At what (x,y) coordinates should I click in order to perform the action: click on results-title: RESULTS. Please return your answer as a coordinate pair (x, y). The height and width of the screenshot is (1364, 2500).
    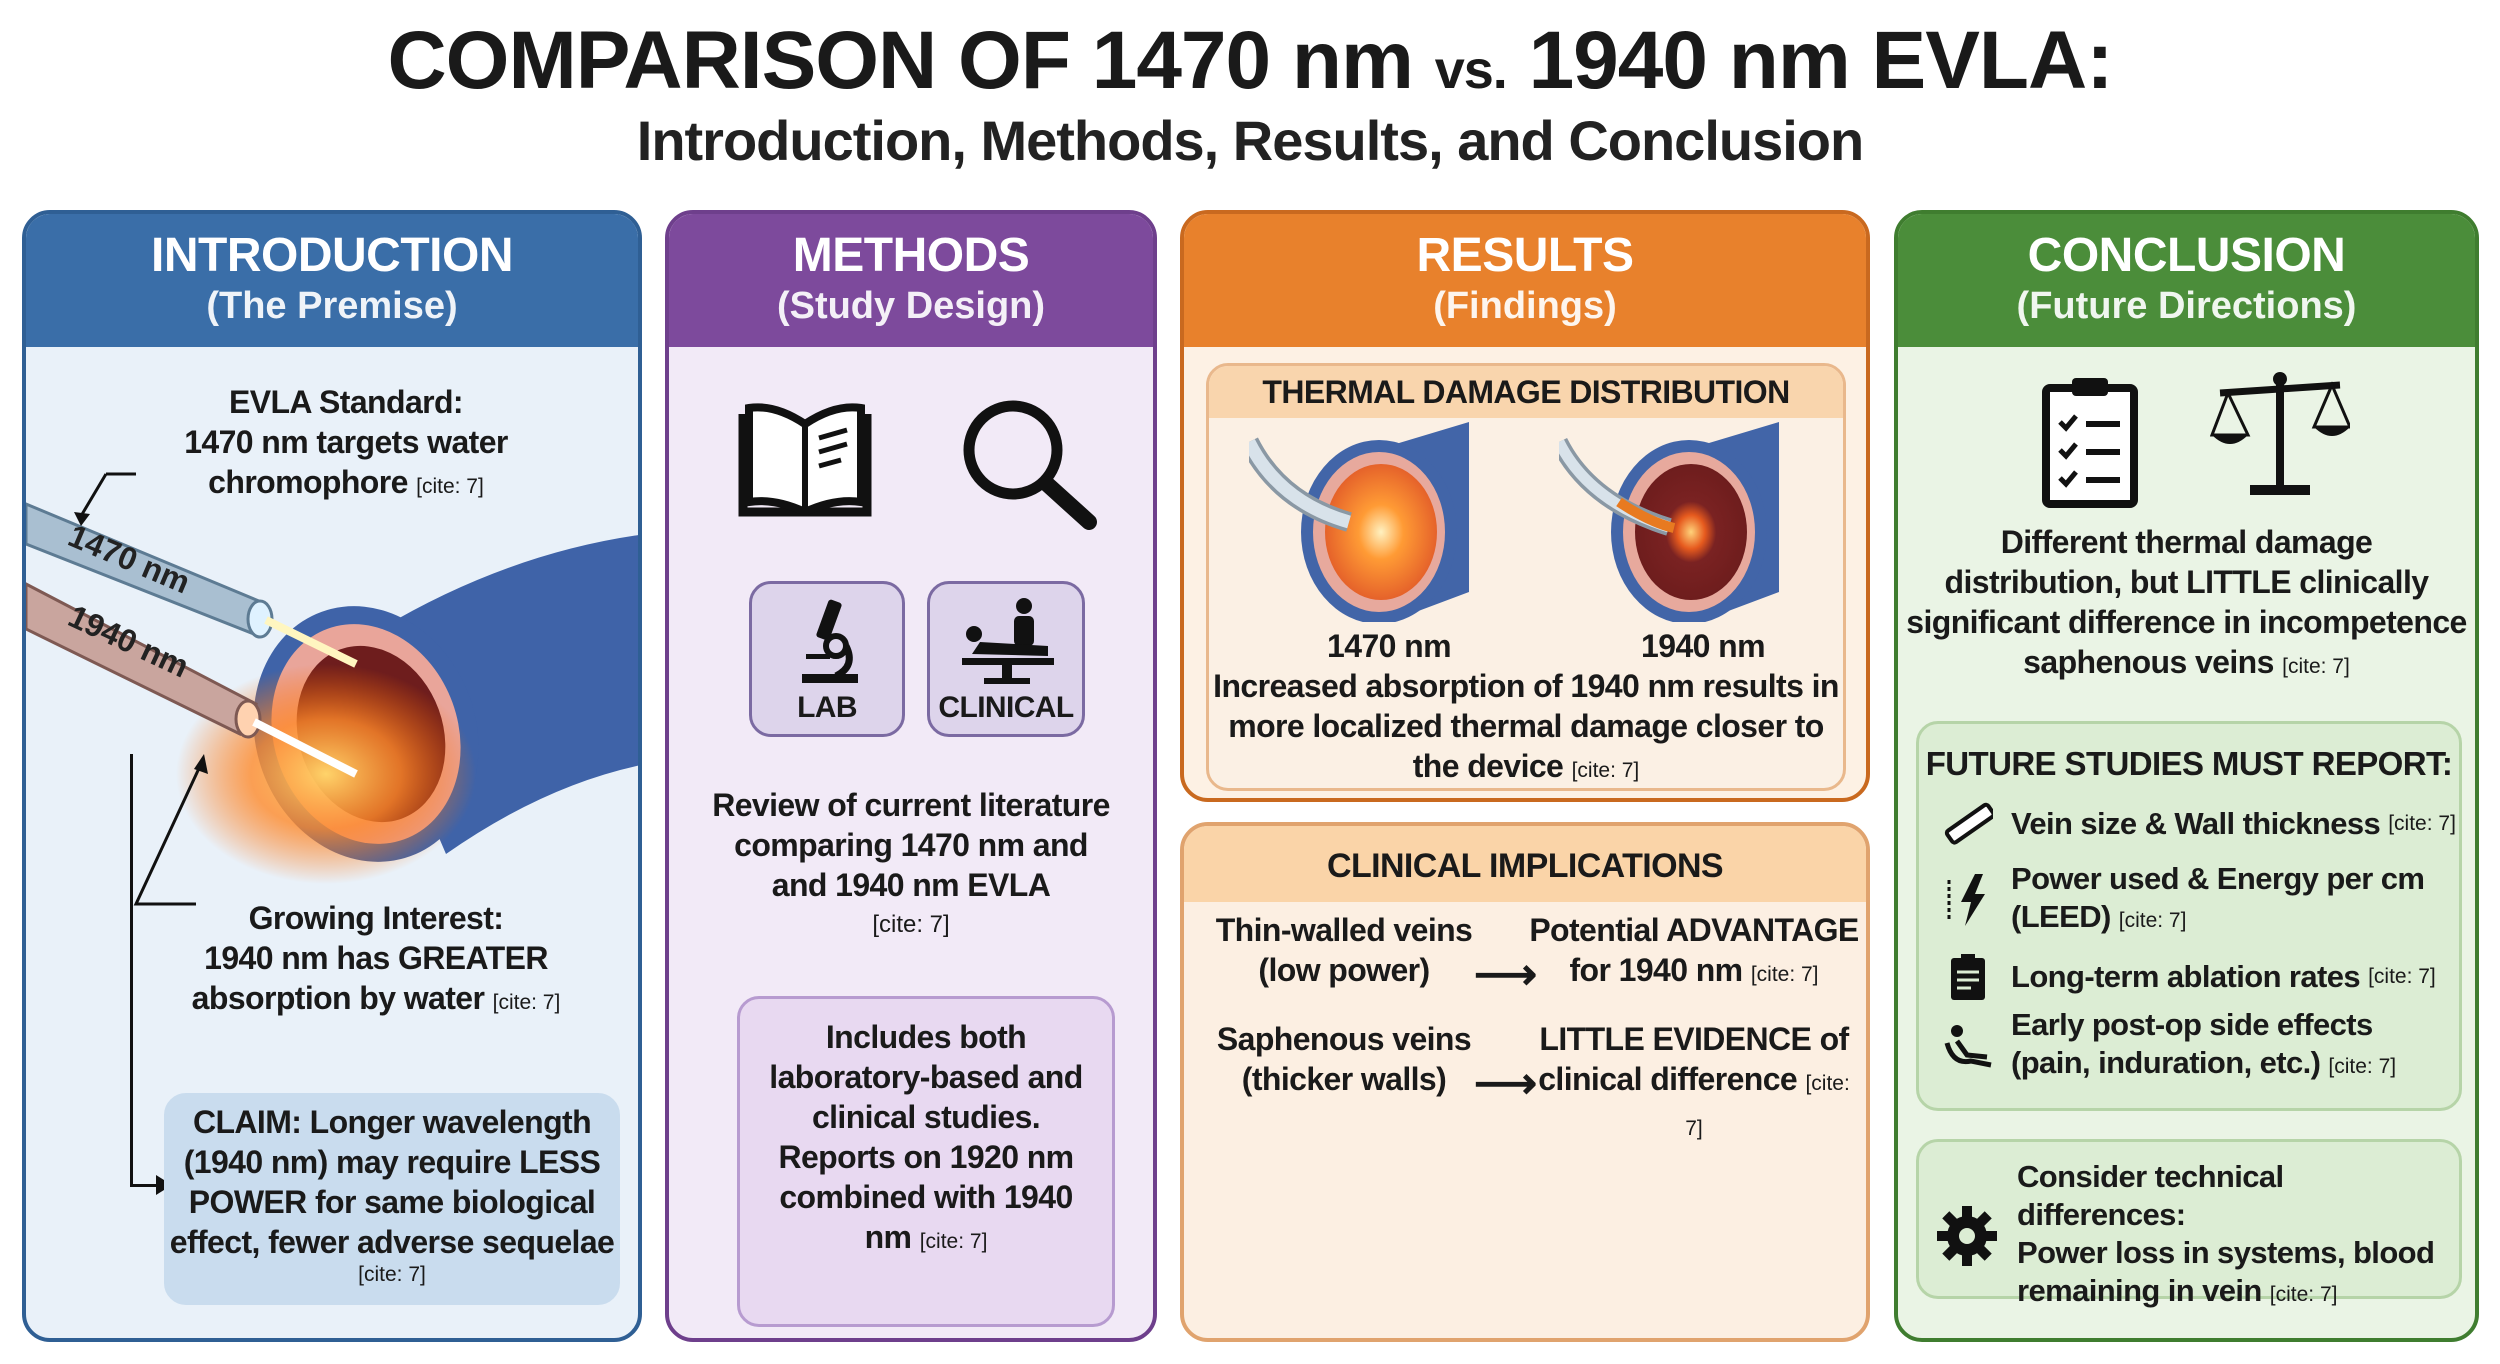
    Looking at the image, I should click on (1525, 255).